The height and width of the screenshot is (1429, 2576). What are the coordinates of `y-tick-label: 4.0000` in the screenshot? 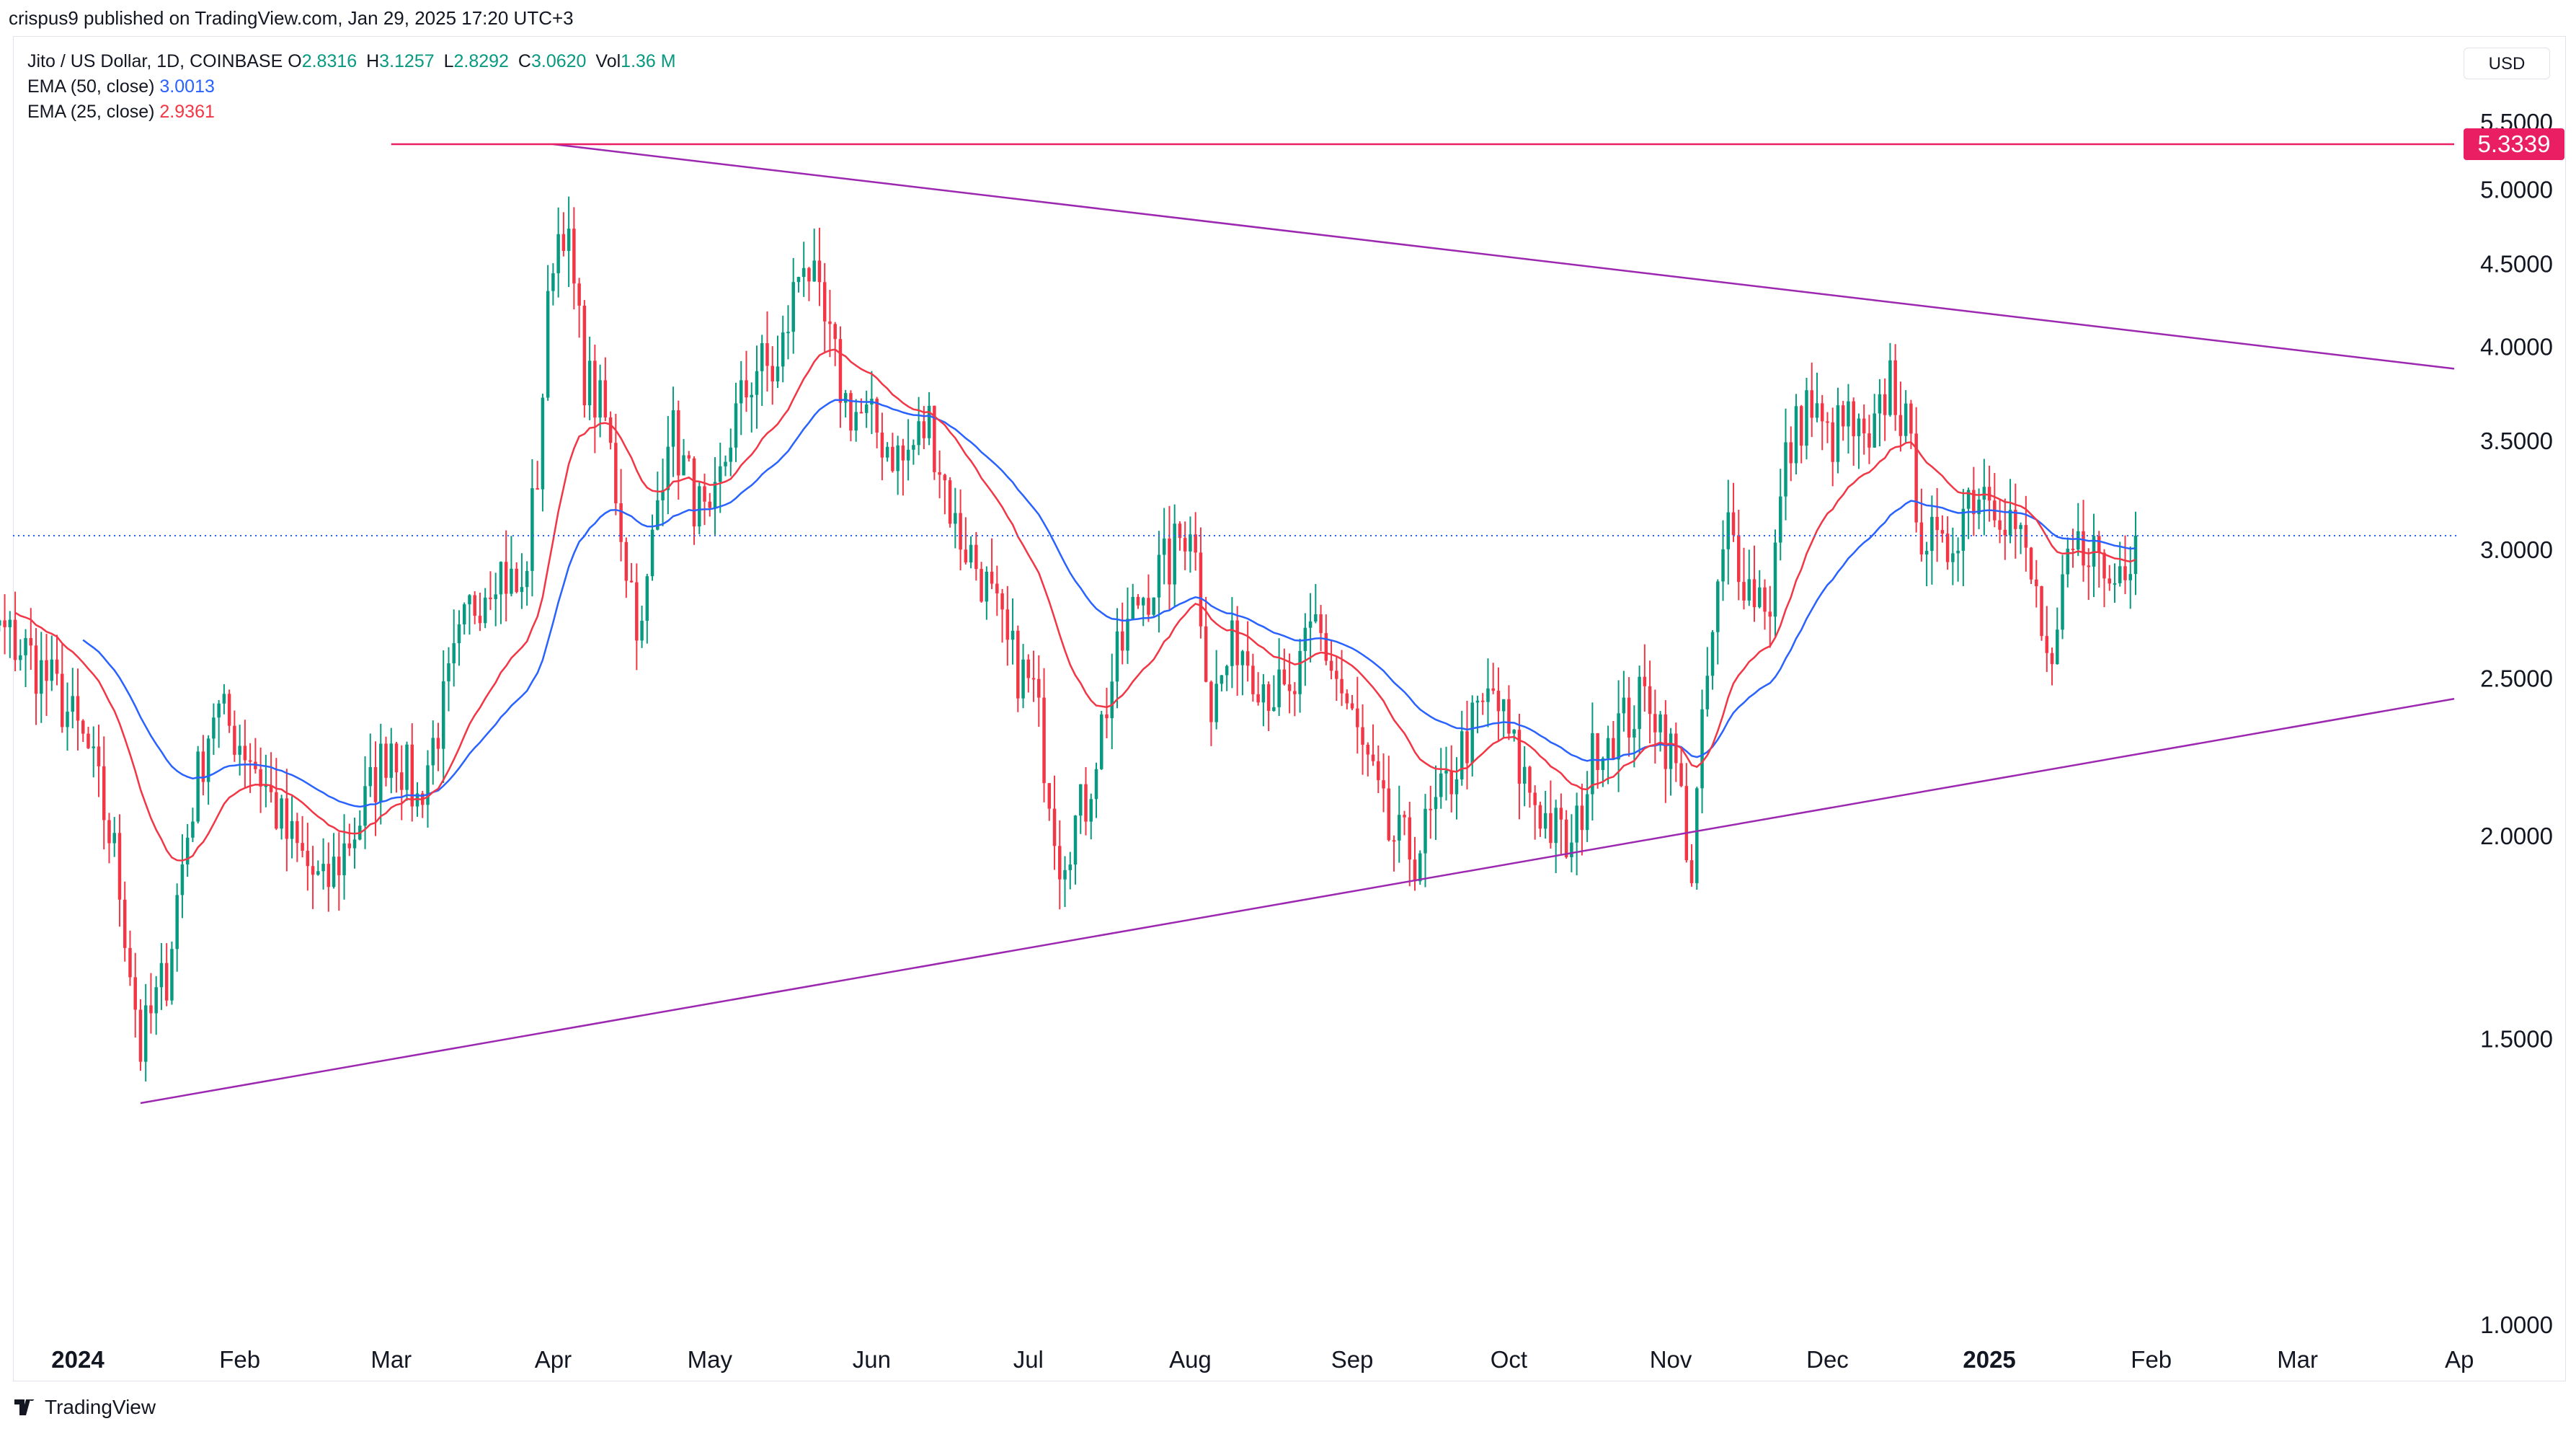 It's located at (2516, 347).